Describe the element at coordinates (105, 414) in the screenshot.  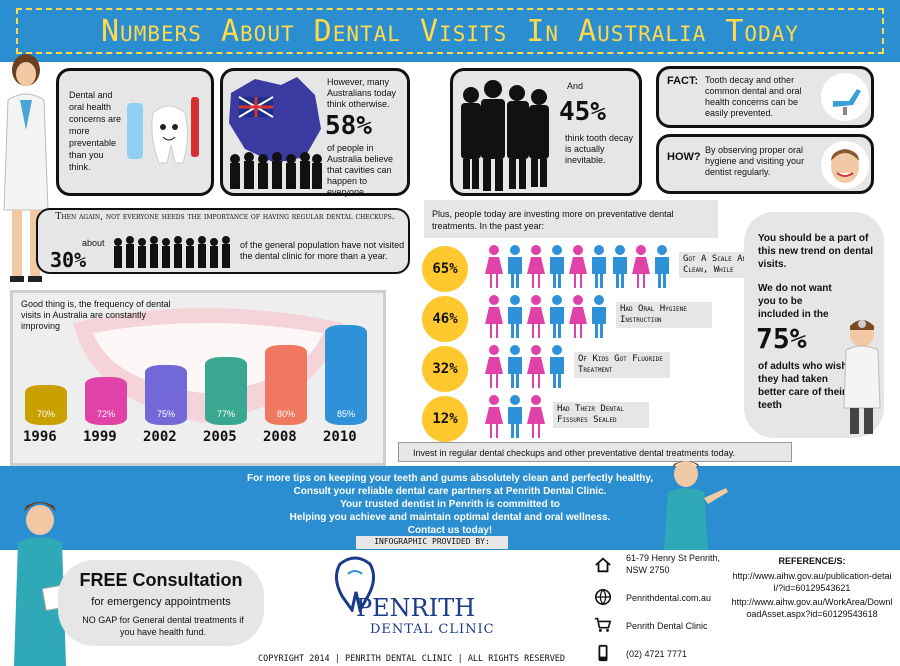
I see `bar-value-label: 72%` at that location.